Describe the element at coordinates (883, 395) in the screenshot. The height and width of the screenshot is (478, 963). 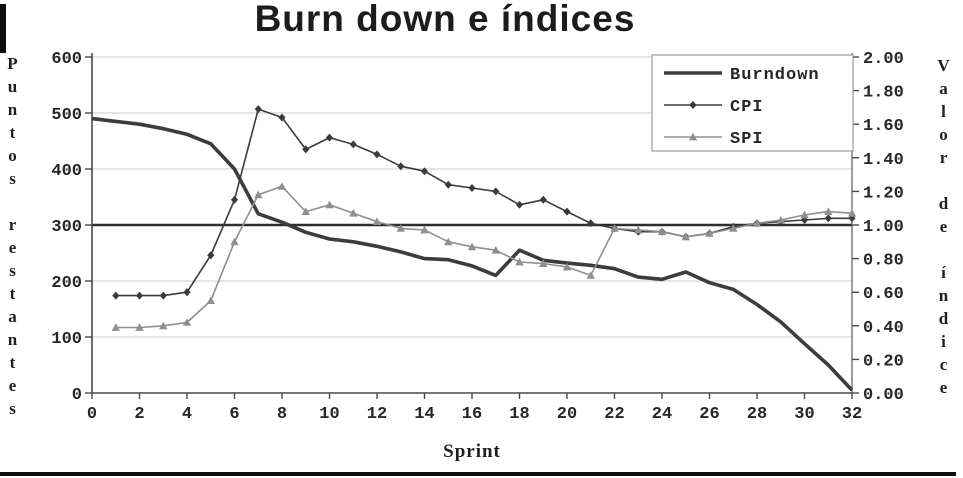
I see `svg-text: 0.00` at that location.